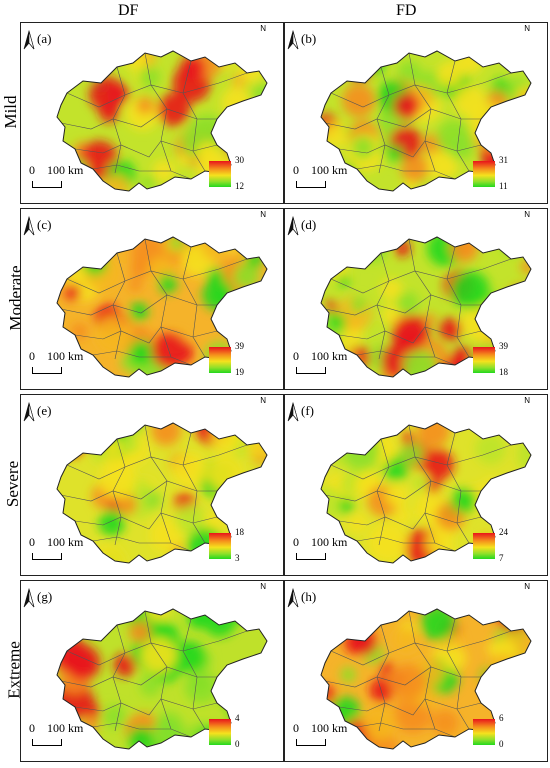 The height and width of the screenshot is (768, 550). I want to click on column-header-fd: FD, so click(406, 10).